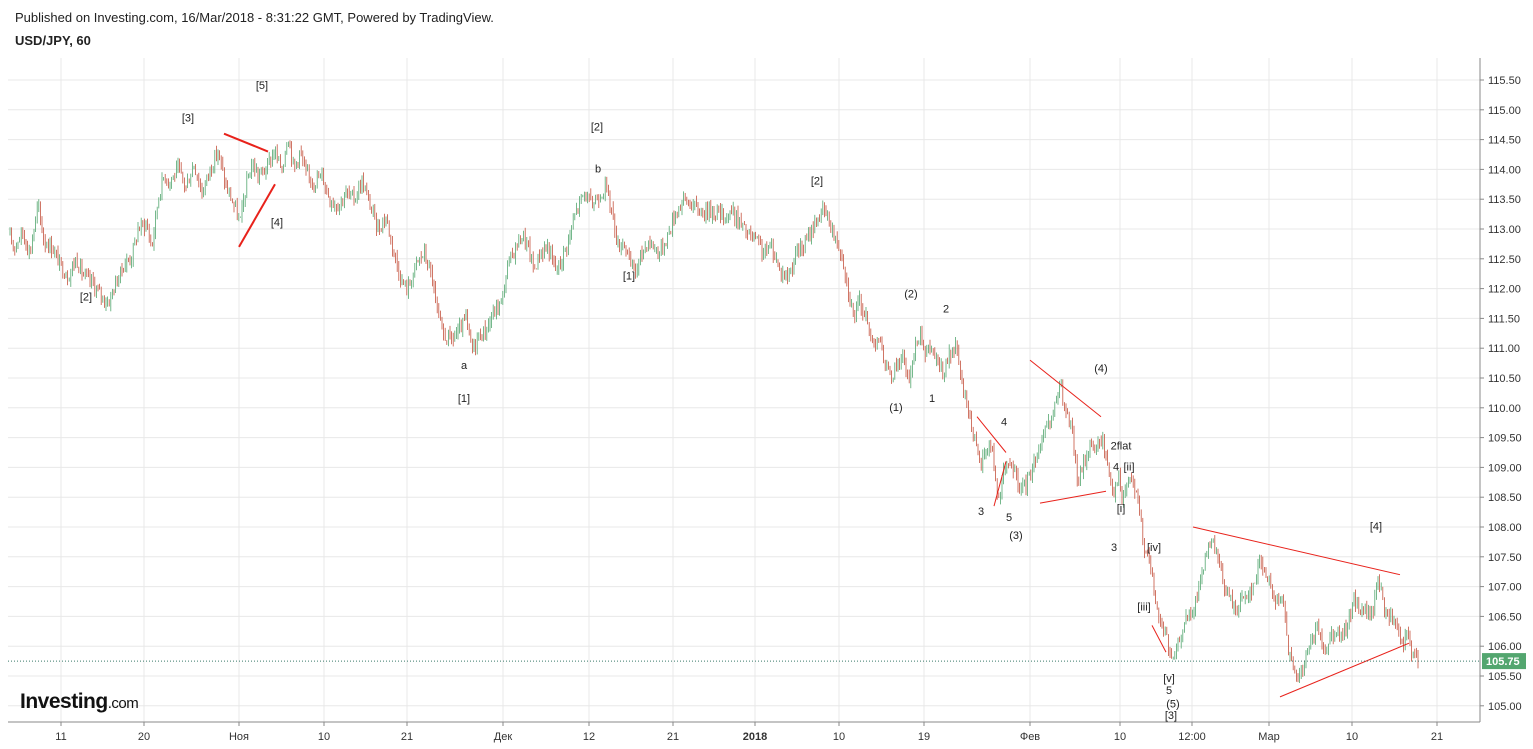 The height and width of the screenshot is (749, 1533). I want to click on wave-label: (5), so click(1172, 705).